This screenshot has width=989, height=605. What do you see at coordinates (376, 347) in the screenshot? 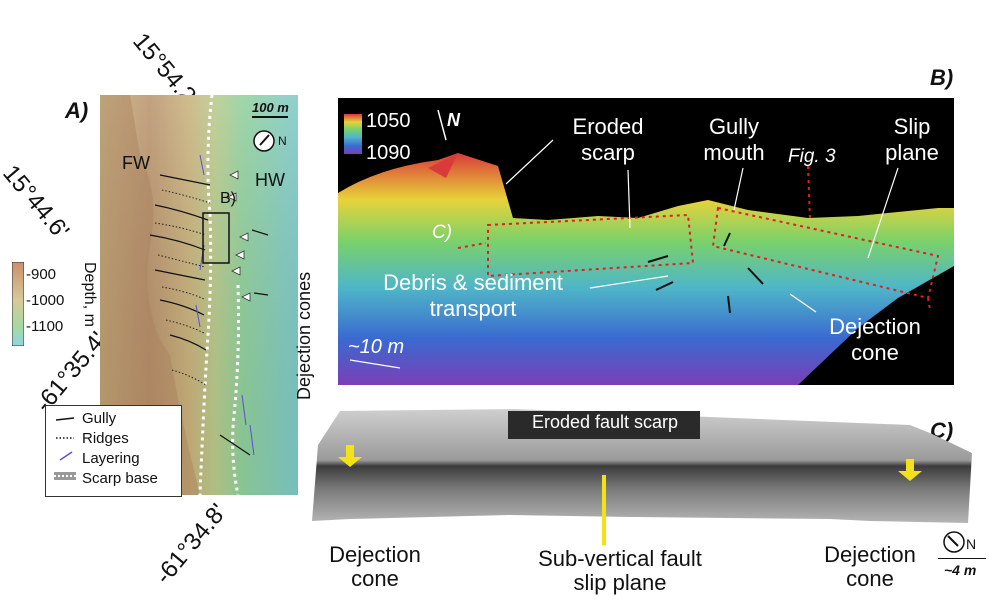
I see `b-scale-label: ~10 m` at bounding box center [376, 347].